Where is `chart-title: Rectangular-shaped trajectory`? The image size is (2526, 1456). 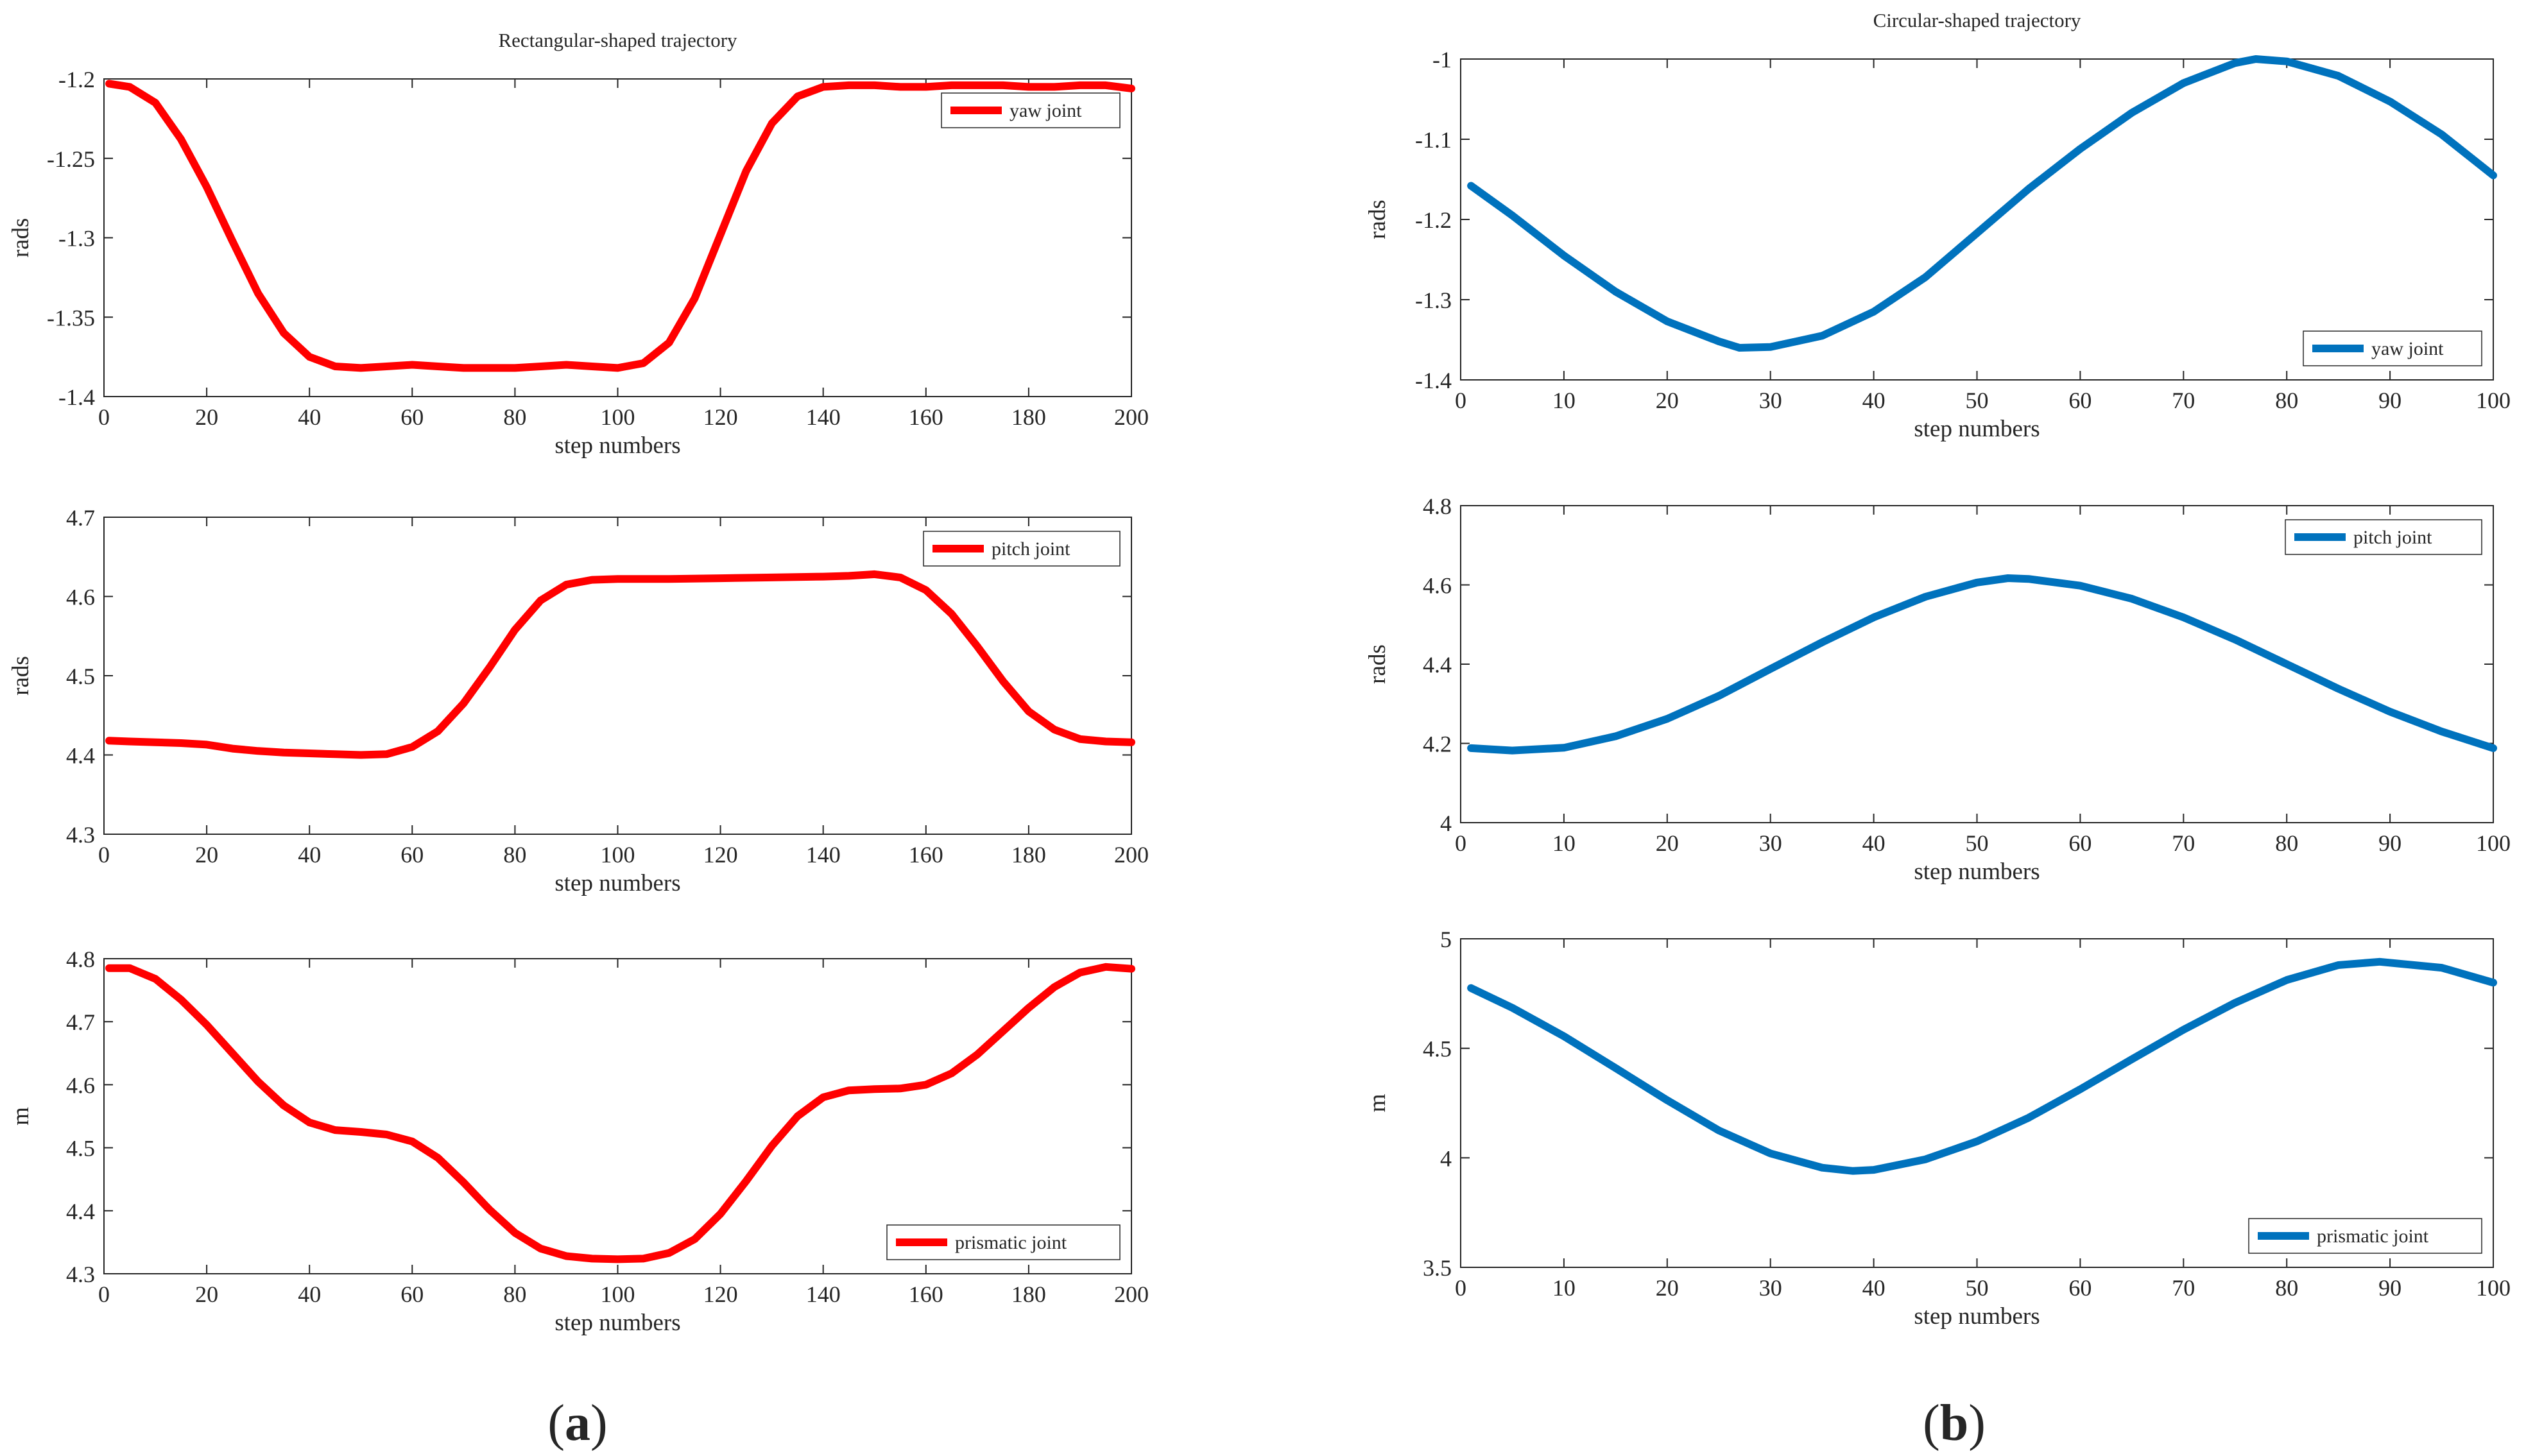 chart-title: Rectangular-shaped trajectory is located at coordinates (617, 40).